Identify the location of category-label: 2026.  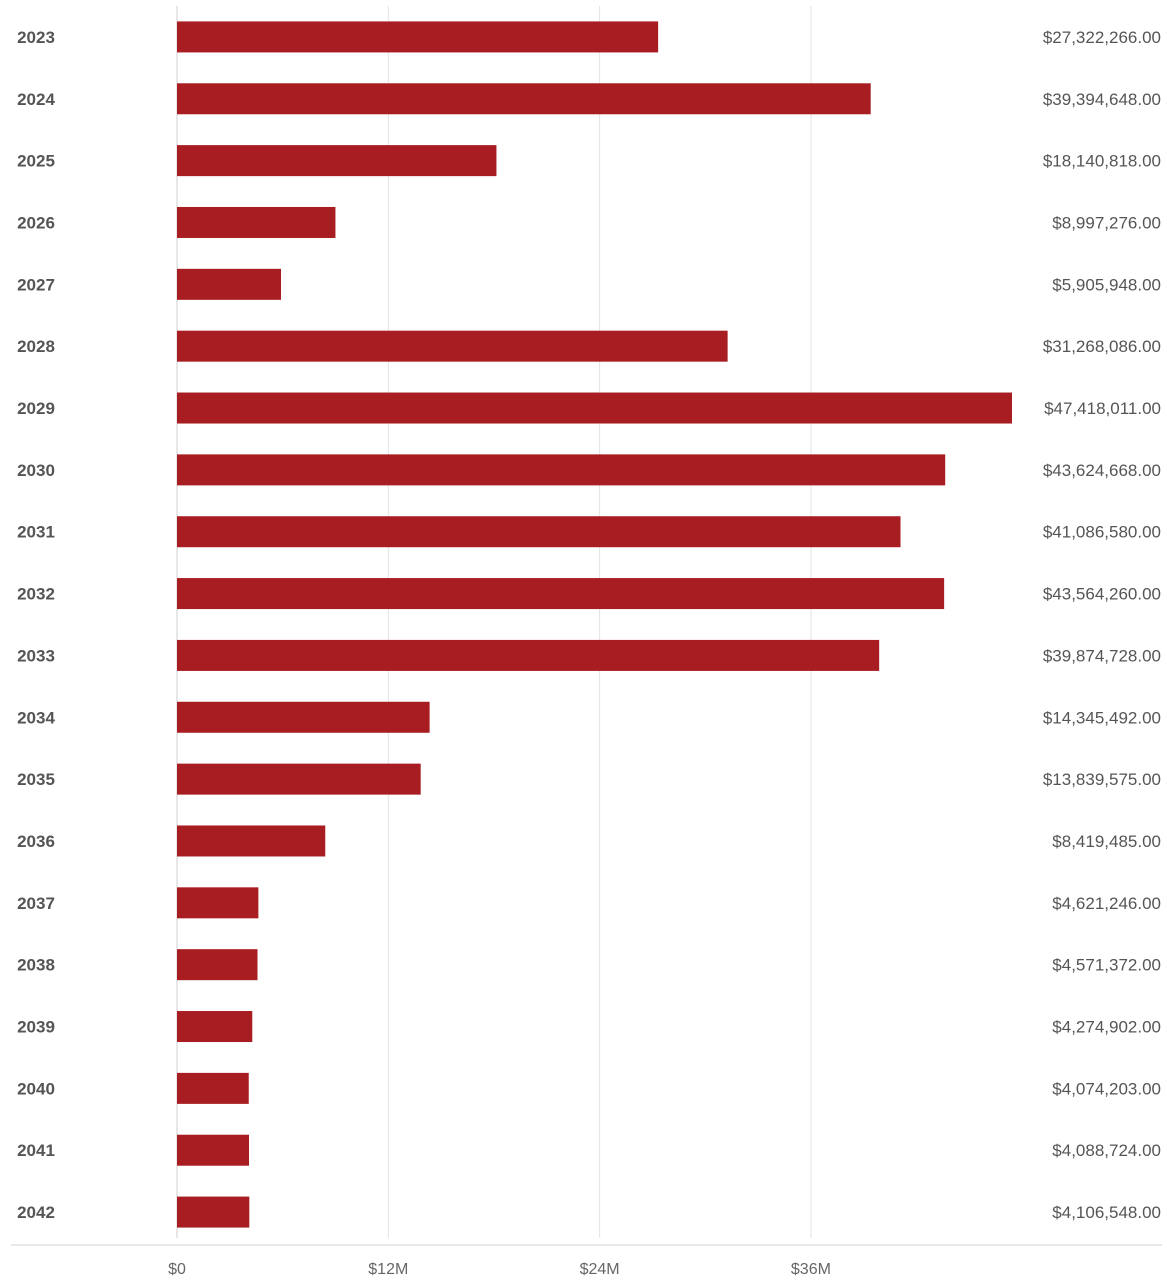
(36, 222).